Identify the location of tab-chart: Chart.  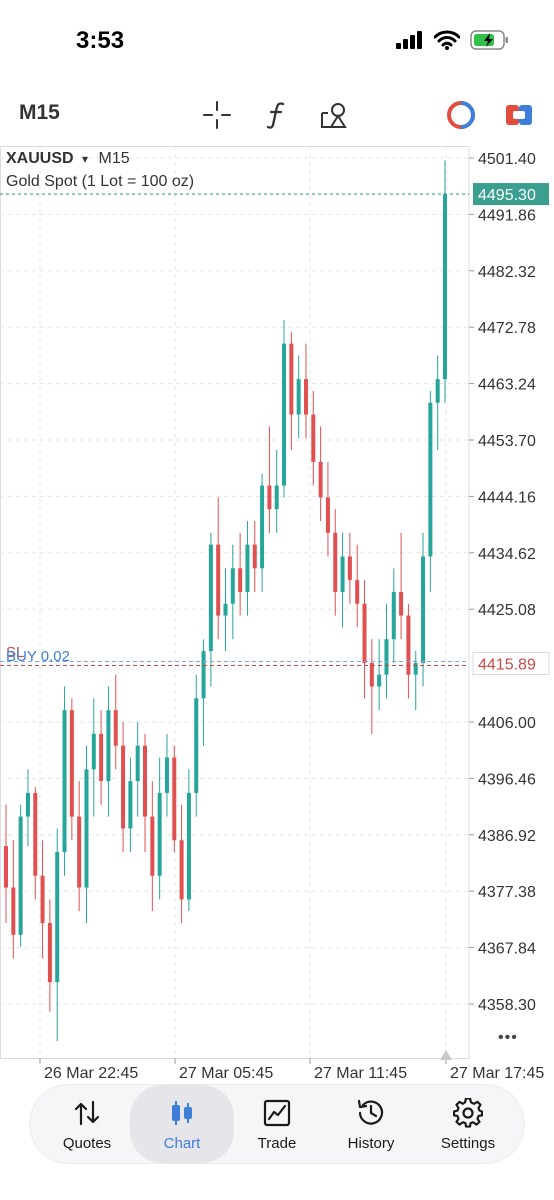
(182, 1124).